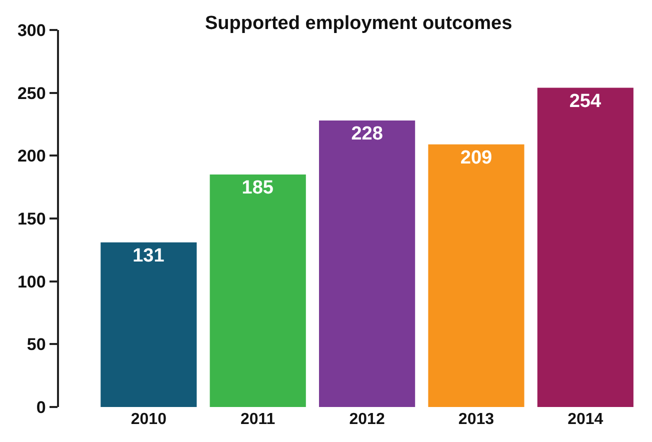  I want to click on data-label: 185, so click(258, 188).